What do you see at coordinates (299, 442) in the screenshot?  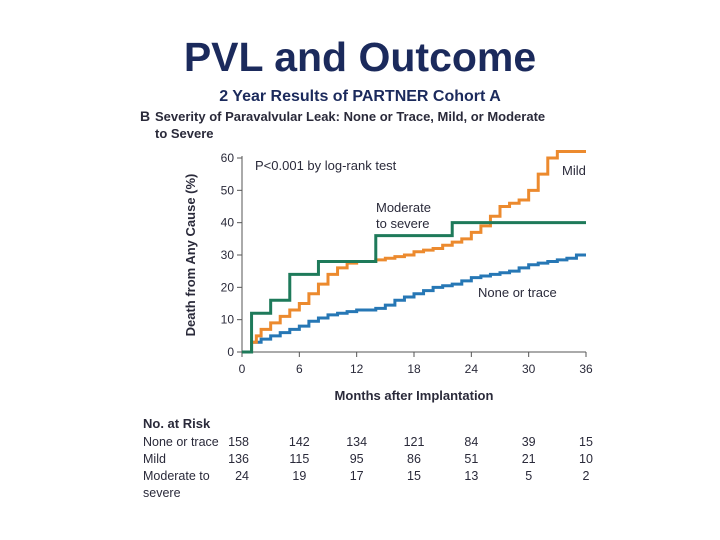 I see `risk-table-cell: 142` at bounding box center [299, 442].